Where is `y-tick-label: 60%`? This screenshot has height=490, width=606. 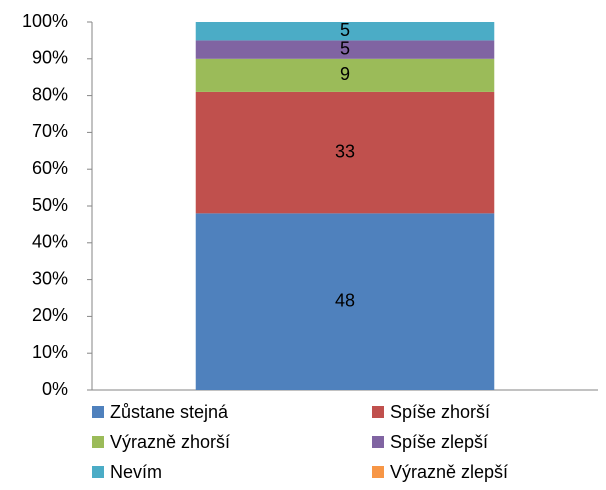
y-tick-label: 60% is located at coordinates (50, 168).